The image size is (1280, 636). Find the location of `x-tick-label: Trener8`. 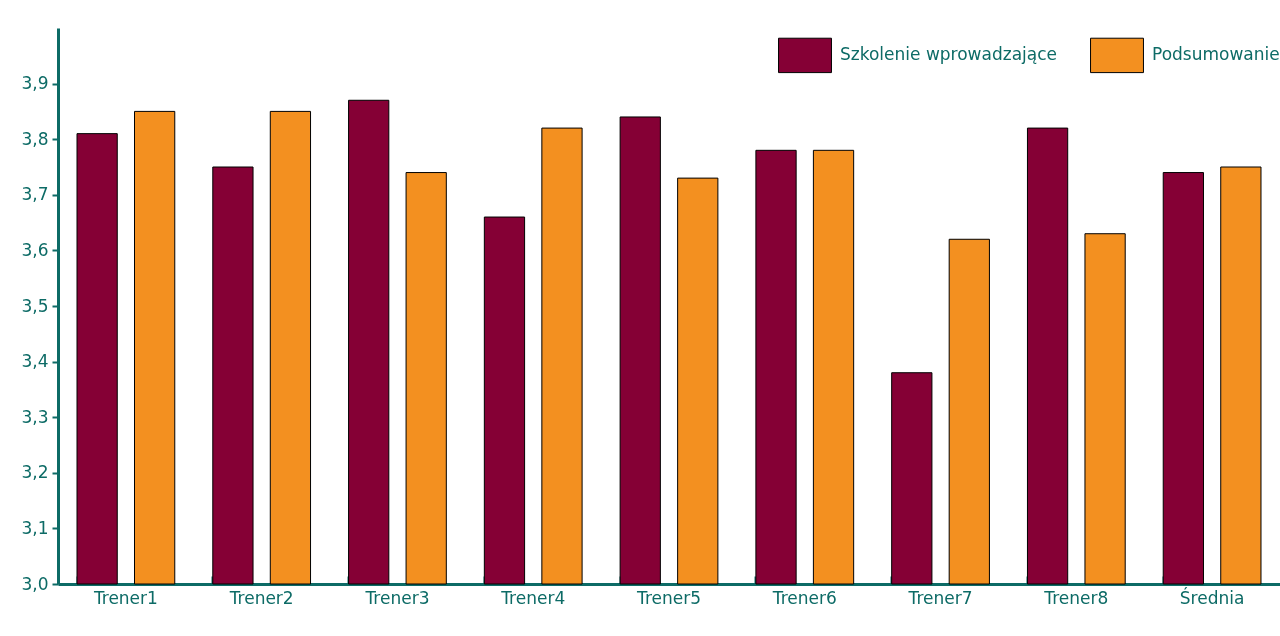

x-tick-label: Trener8 is located at coordinates (1076, 597).